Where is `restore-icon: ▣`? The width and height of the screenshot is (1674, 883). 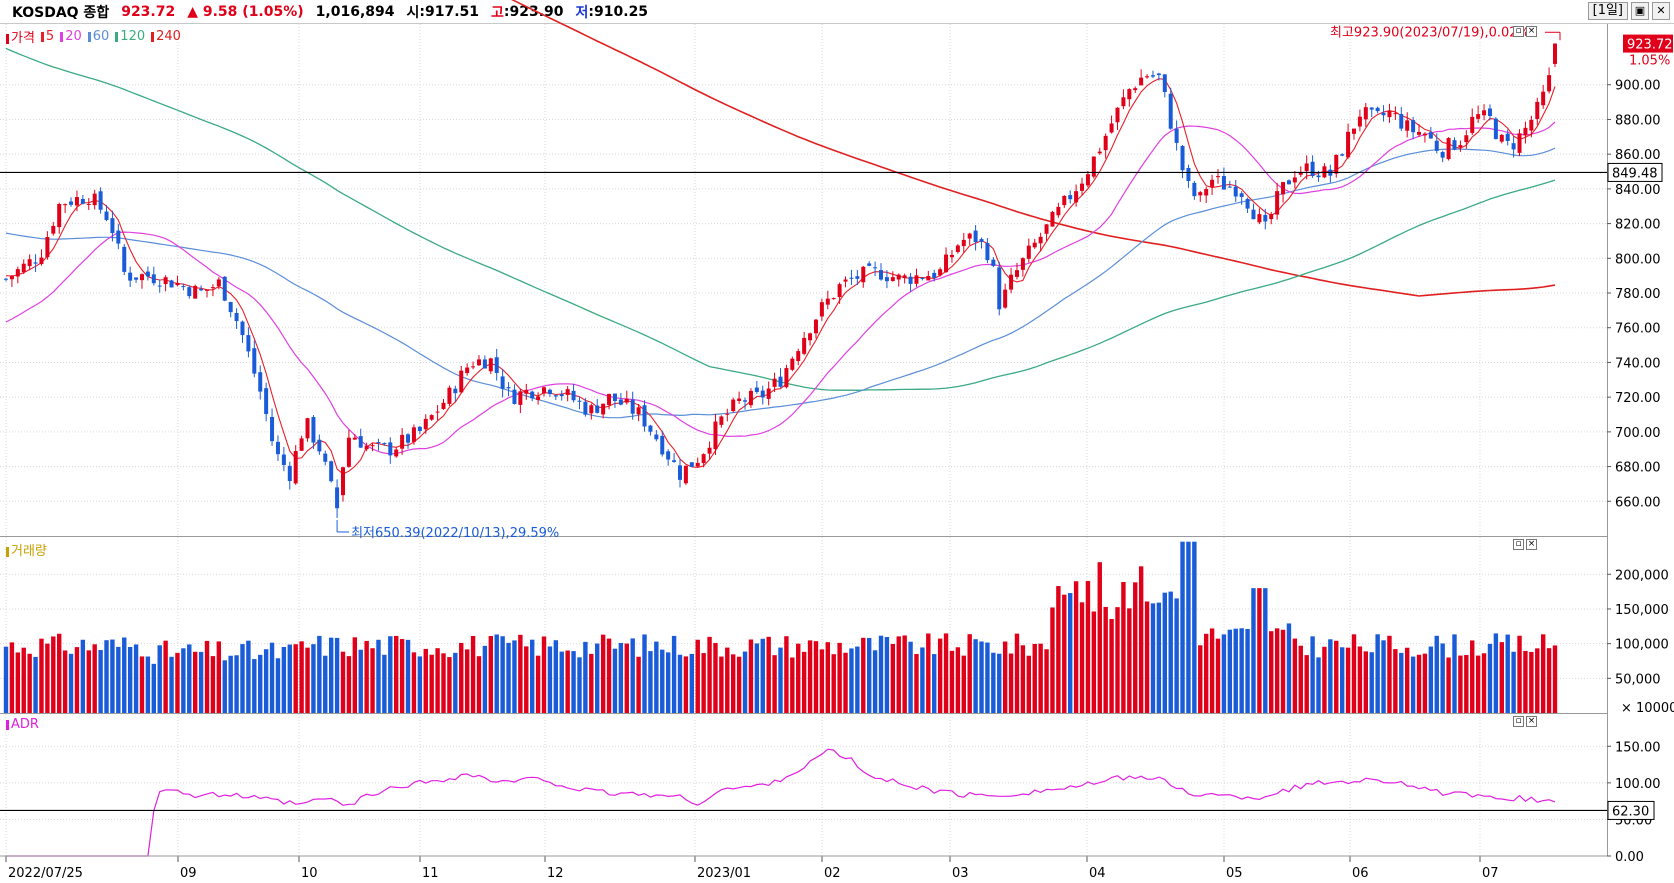 restore-icon: ▣ is located at coordinates (1640, 11).